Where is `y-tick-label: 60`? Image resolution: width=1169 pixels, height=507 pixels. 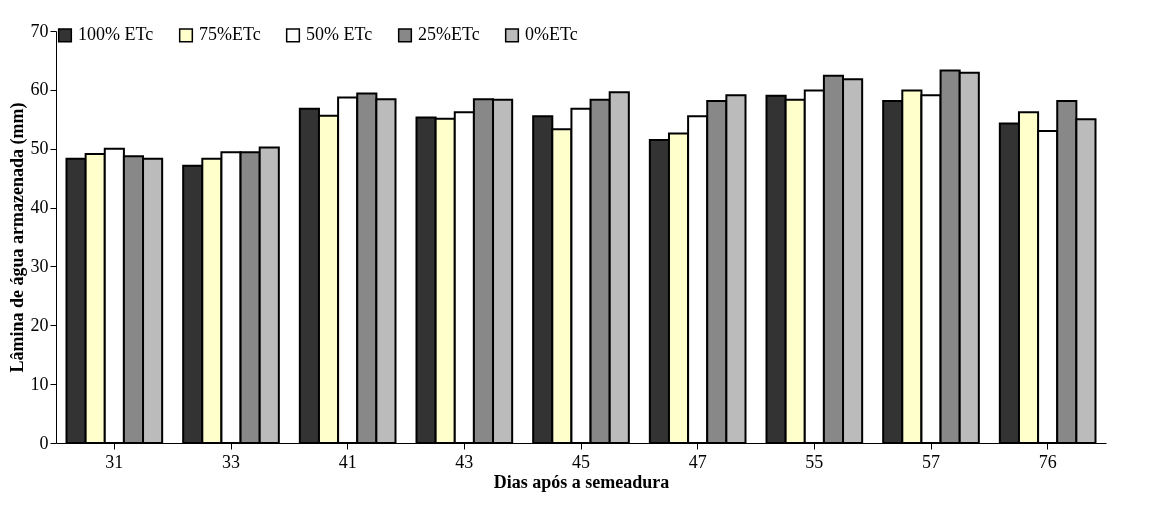
y-tick-label: 60 is located at coordinates (39, 89).